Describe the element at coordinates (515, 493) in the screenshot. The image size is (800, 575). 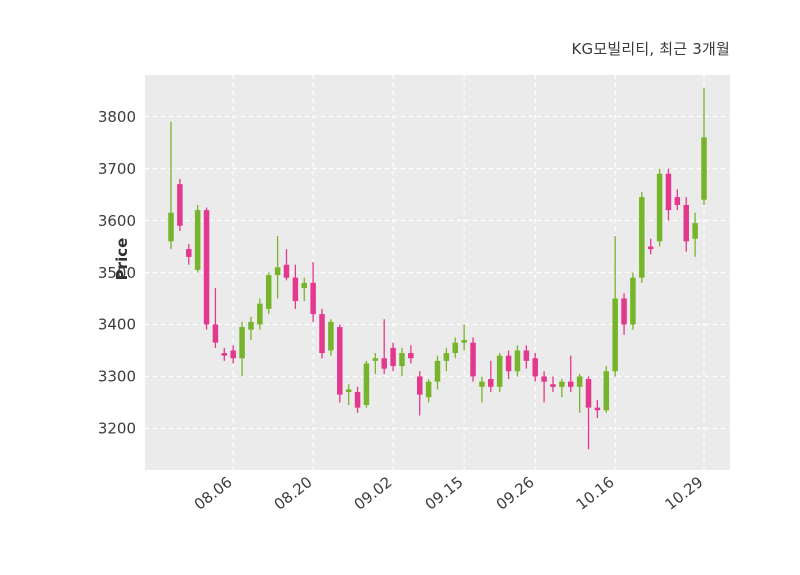
I see `x-tick-label: 09.26` at that location.